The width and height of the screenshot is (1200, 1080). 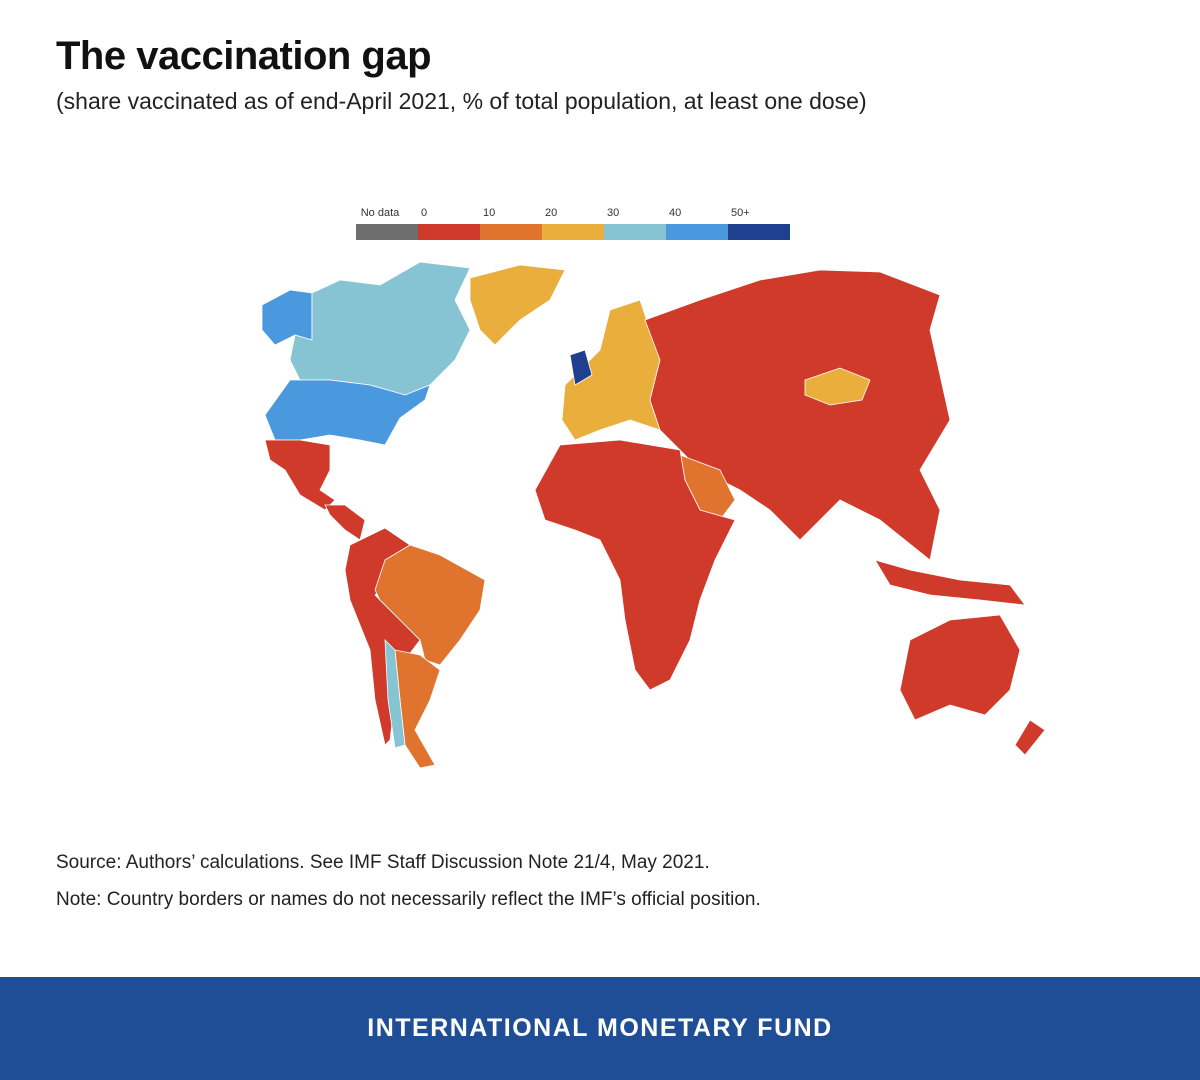 I want to click on australia, so click(x=960, y=667).